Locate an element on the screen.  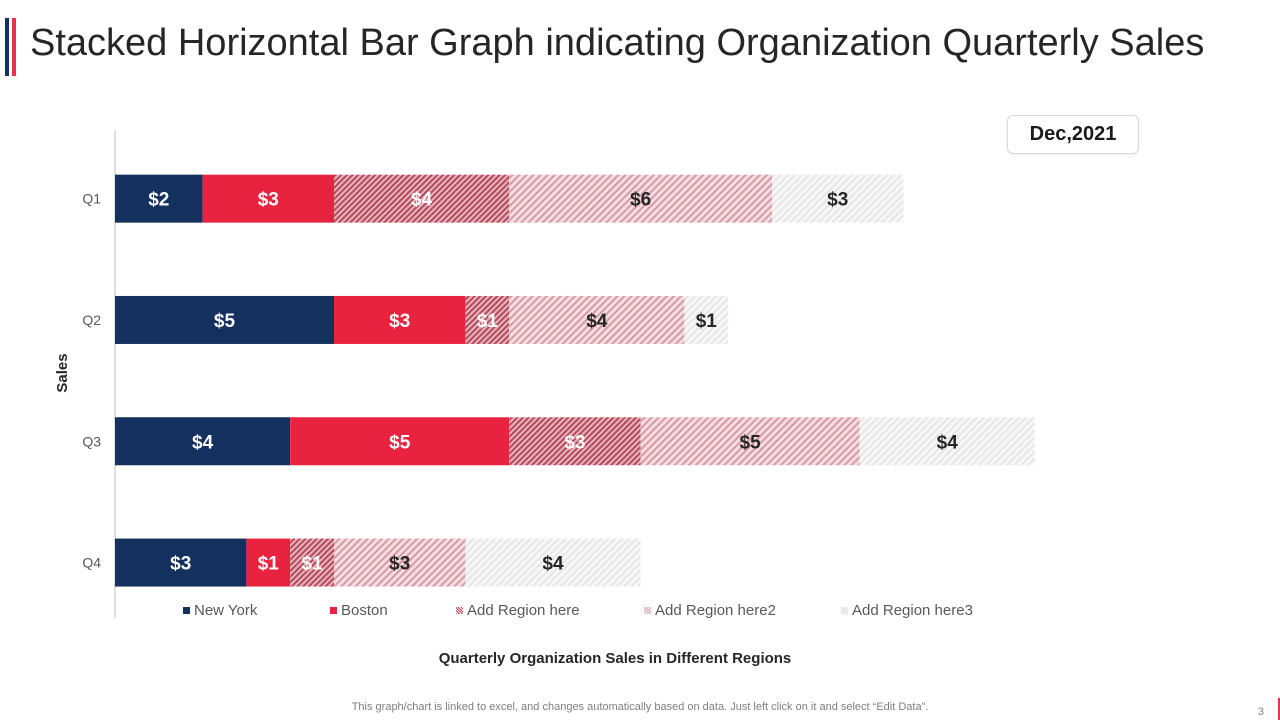
legend-label: Add Region here2 is located at coordinates (715, 610).